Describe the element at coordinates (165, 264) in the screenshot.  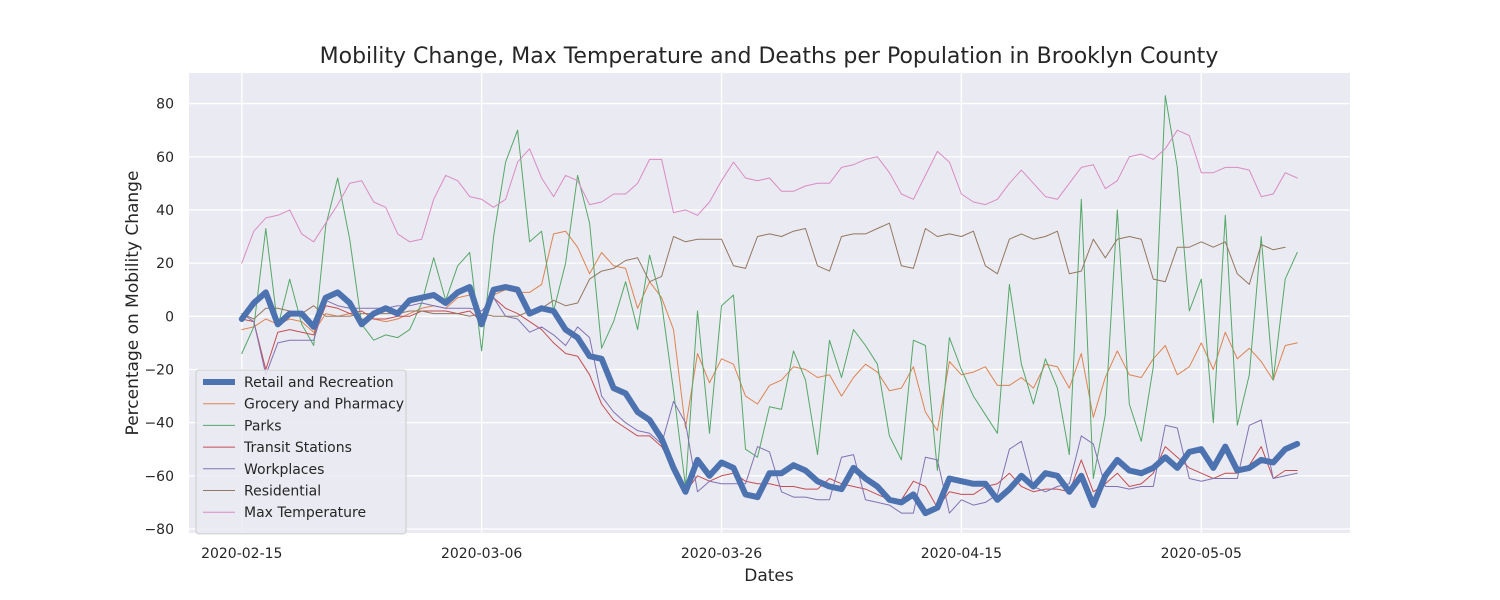
I see `y-tick-label: 20` at that location.